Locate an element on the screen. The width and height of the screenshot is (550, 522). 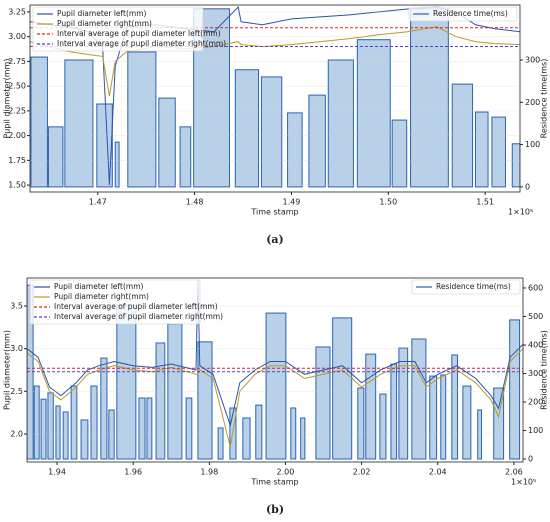
y2-tick-label: 400 is located at coordinates (535, 344).